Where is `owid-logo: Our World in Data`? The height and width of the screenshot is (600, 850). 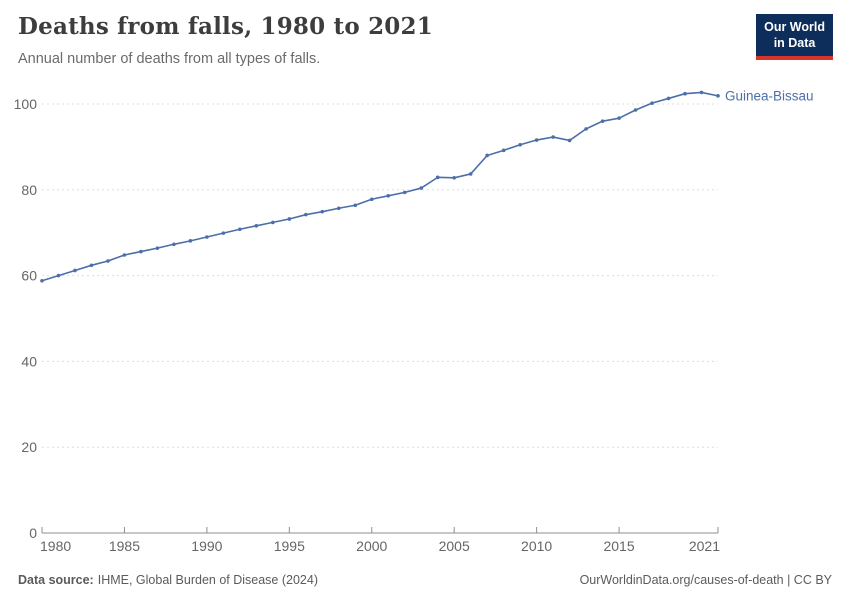
owid-logo: Our World in Data is located at coordinates (794, 37).